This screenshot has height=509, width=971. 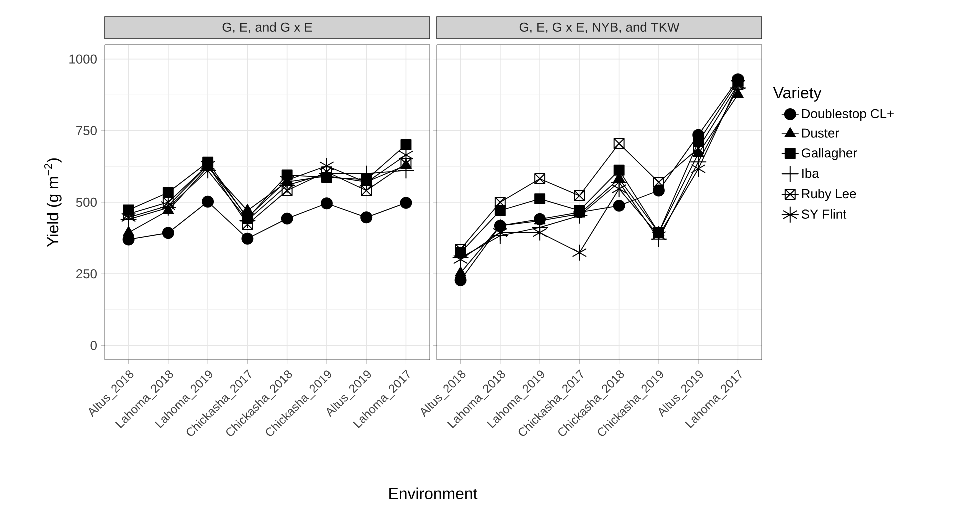 I want to click on y-axis-title: Yield (g m$^{−2}$), so click(x=53, y=202).